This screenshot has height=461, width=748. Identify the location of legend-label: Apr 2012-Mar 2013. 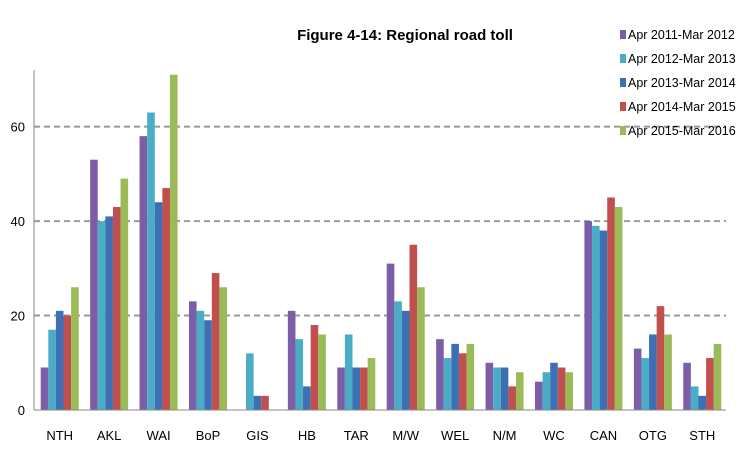
(682, 59).